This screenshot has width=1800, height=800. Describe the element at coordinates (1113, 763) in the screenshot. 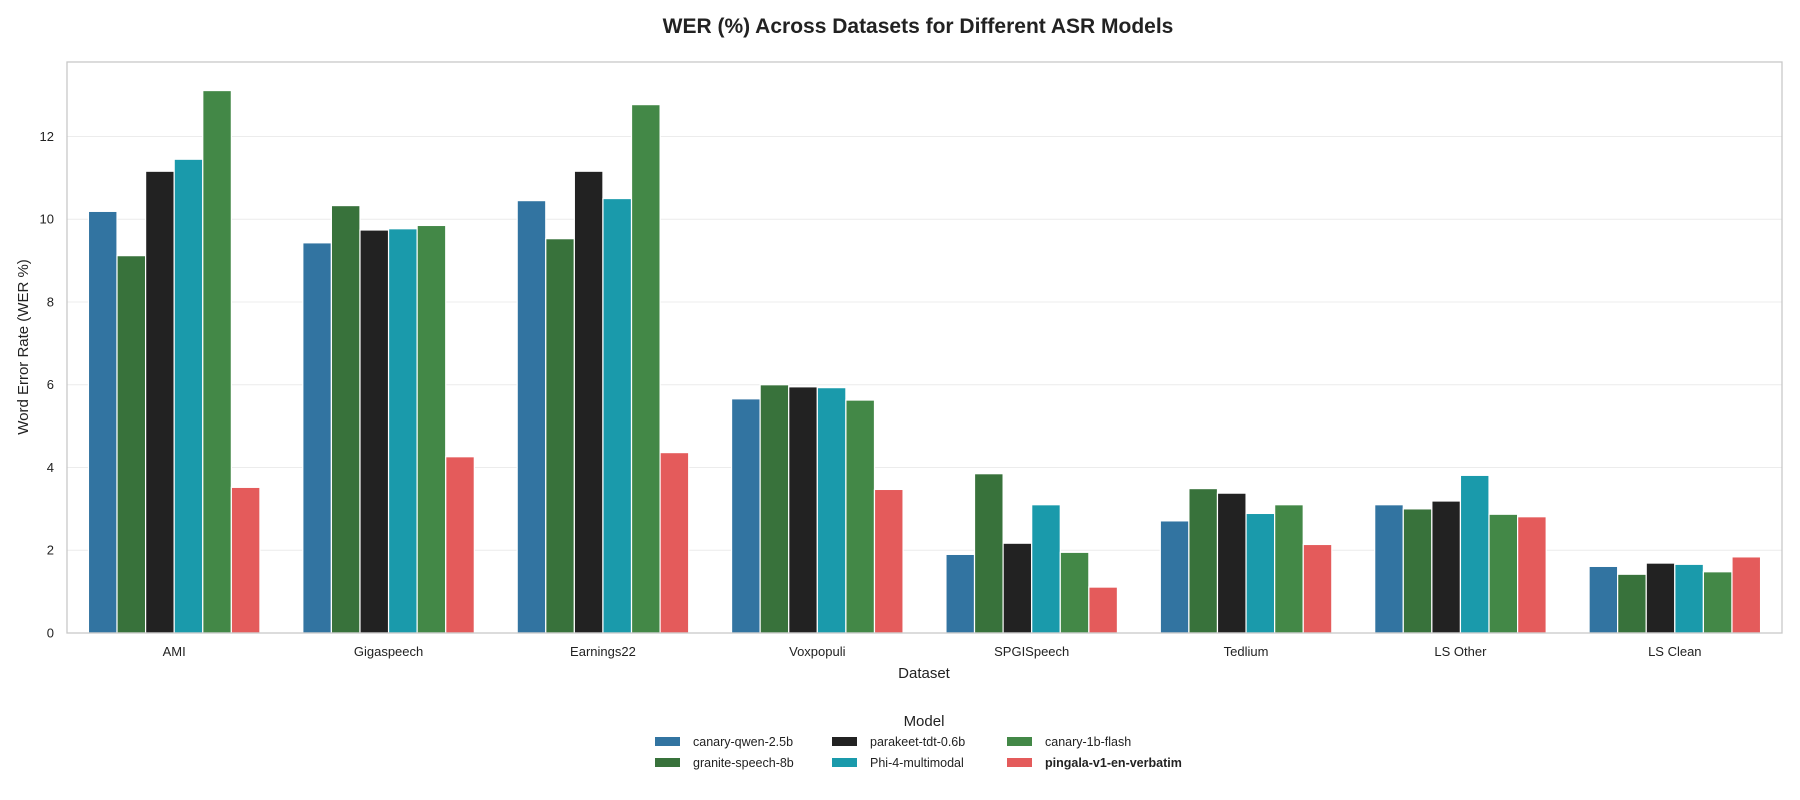

I see `legend-label: pingala-v1-en-verbatim` at that location.